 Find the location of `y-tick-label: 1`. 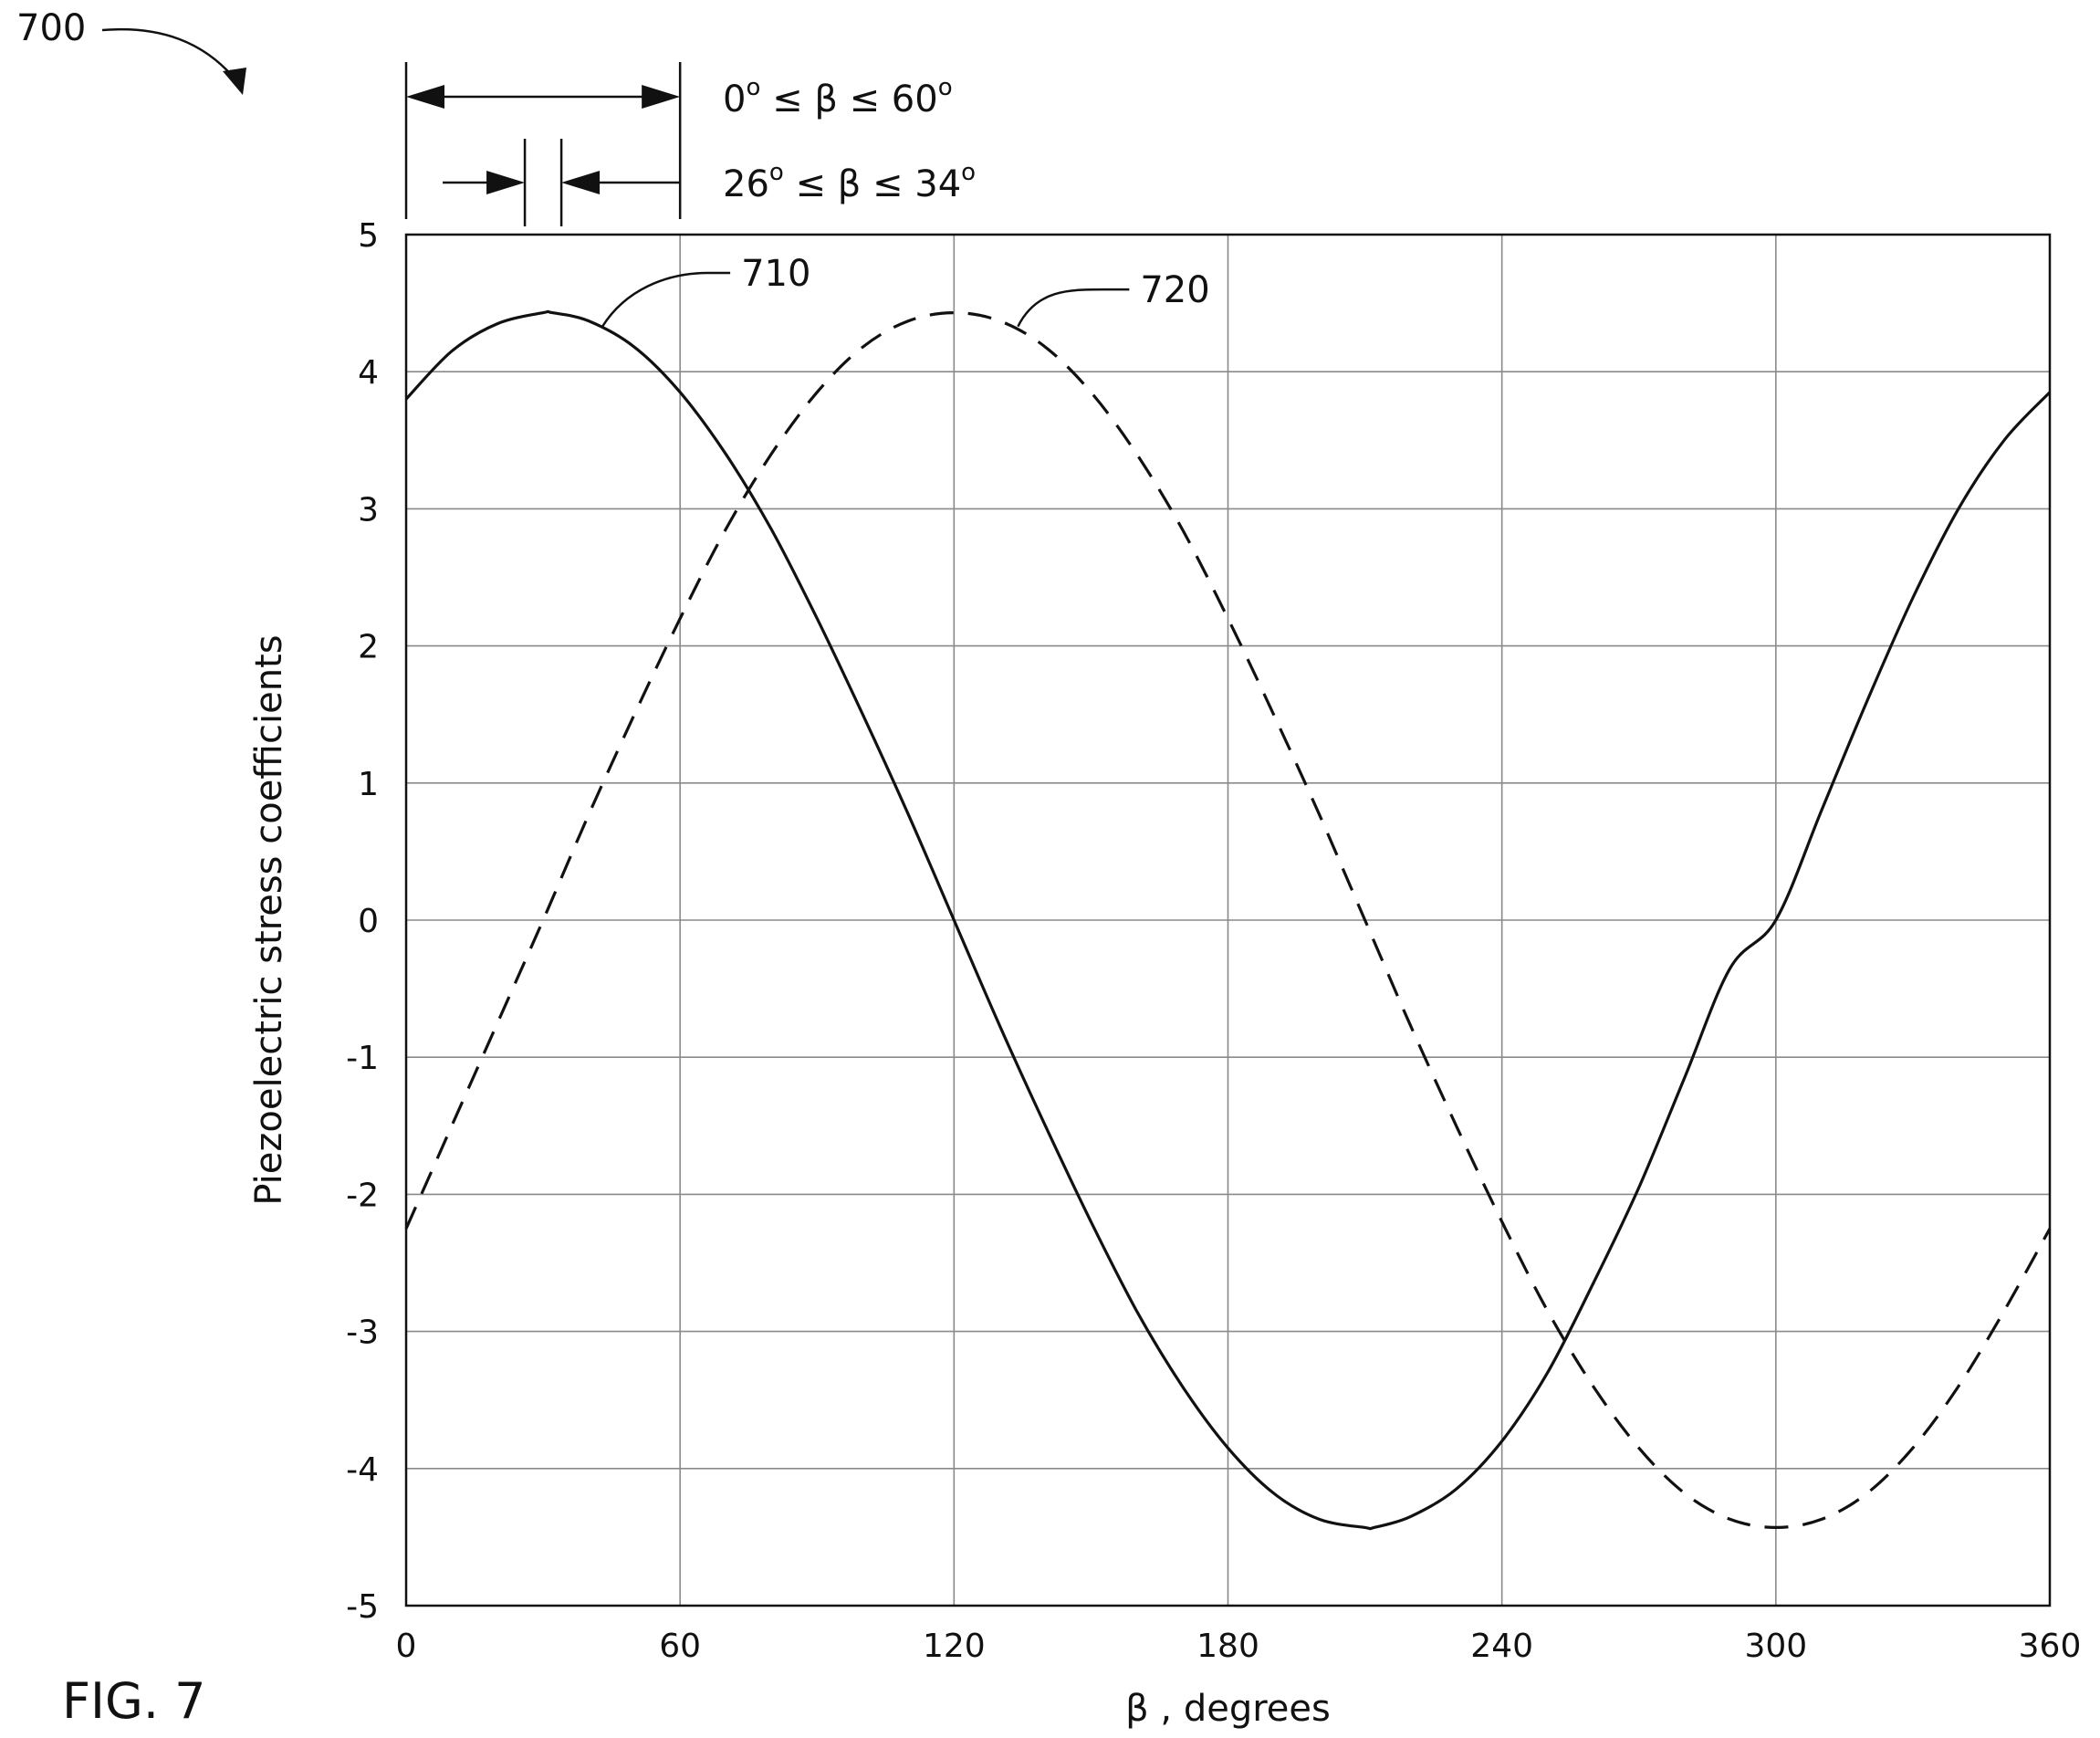

y-tick-label: 1 is located at coordinates (368, 784).